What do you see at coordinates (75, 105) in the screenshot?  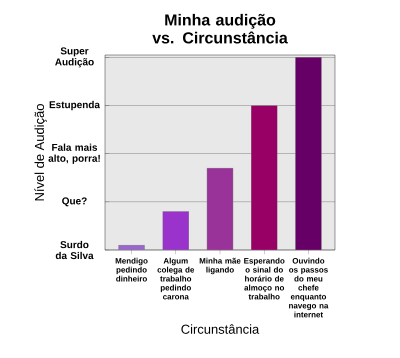 I see `text: Estupenda` at bounding box center [75, 105].